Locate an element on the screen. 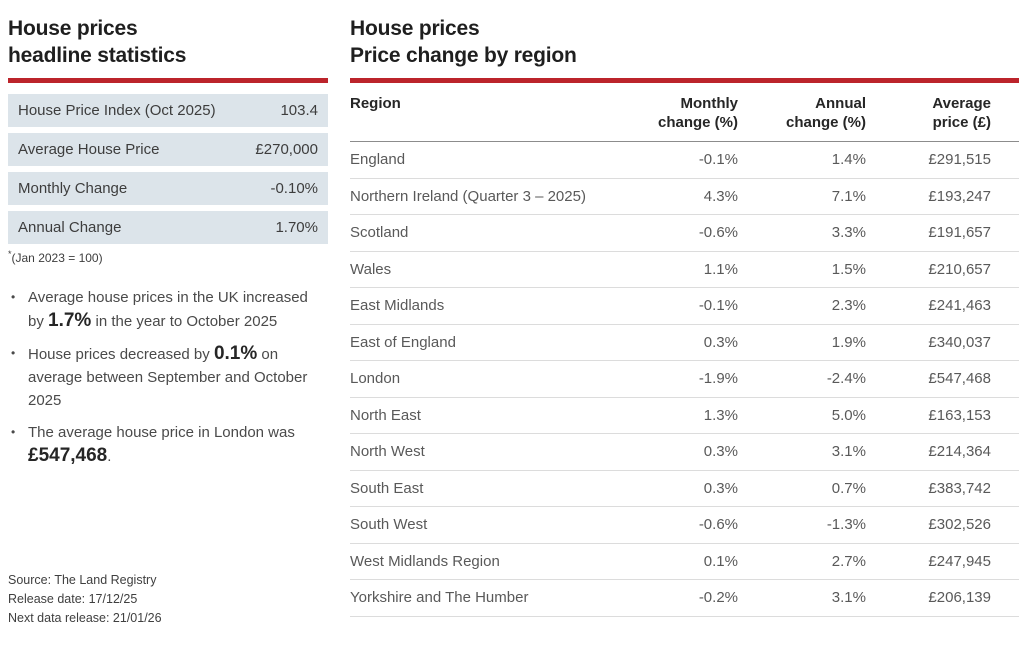 Image resolution: width=1024 pixels, height=653 pixels. average-price-cell: £210,657 is located at coordinates (959, 269).